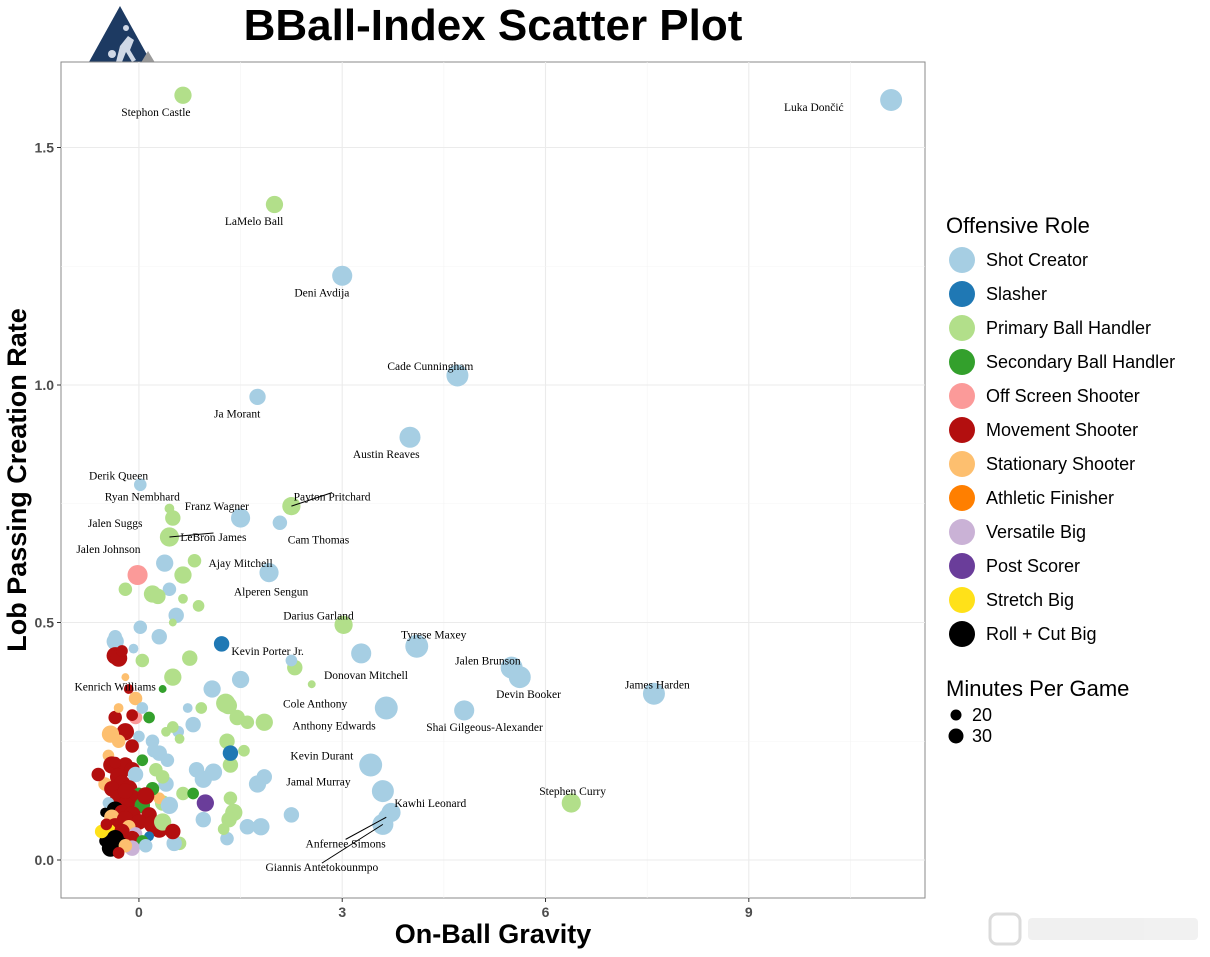  I want to click on point-label: Anthony Edwards, so click(334, 727).